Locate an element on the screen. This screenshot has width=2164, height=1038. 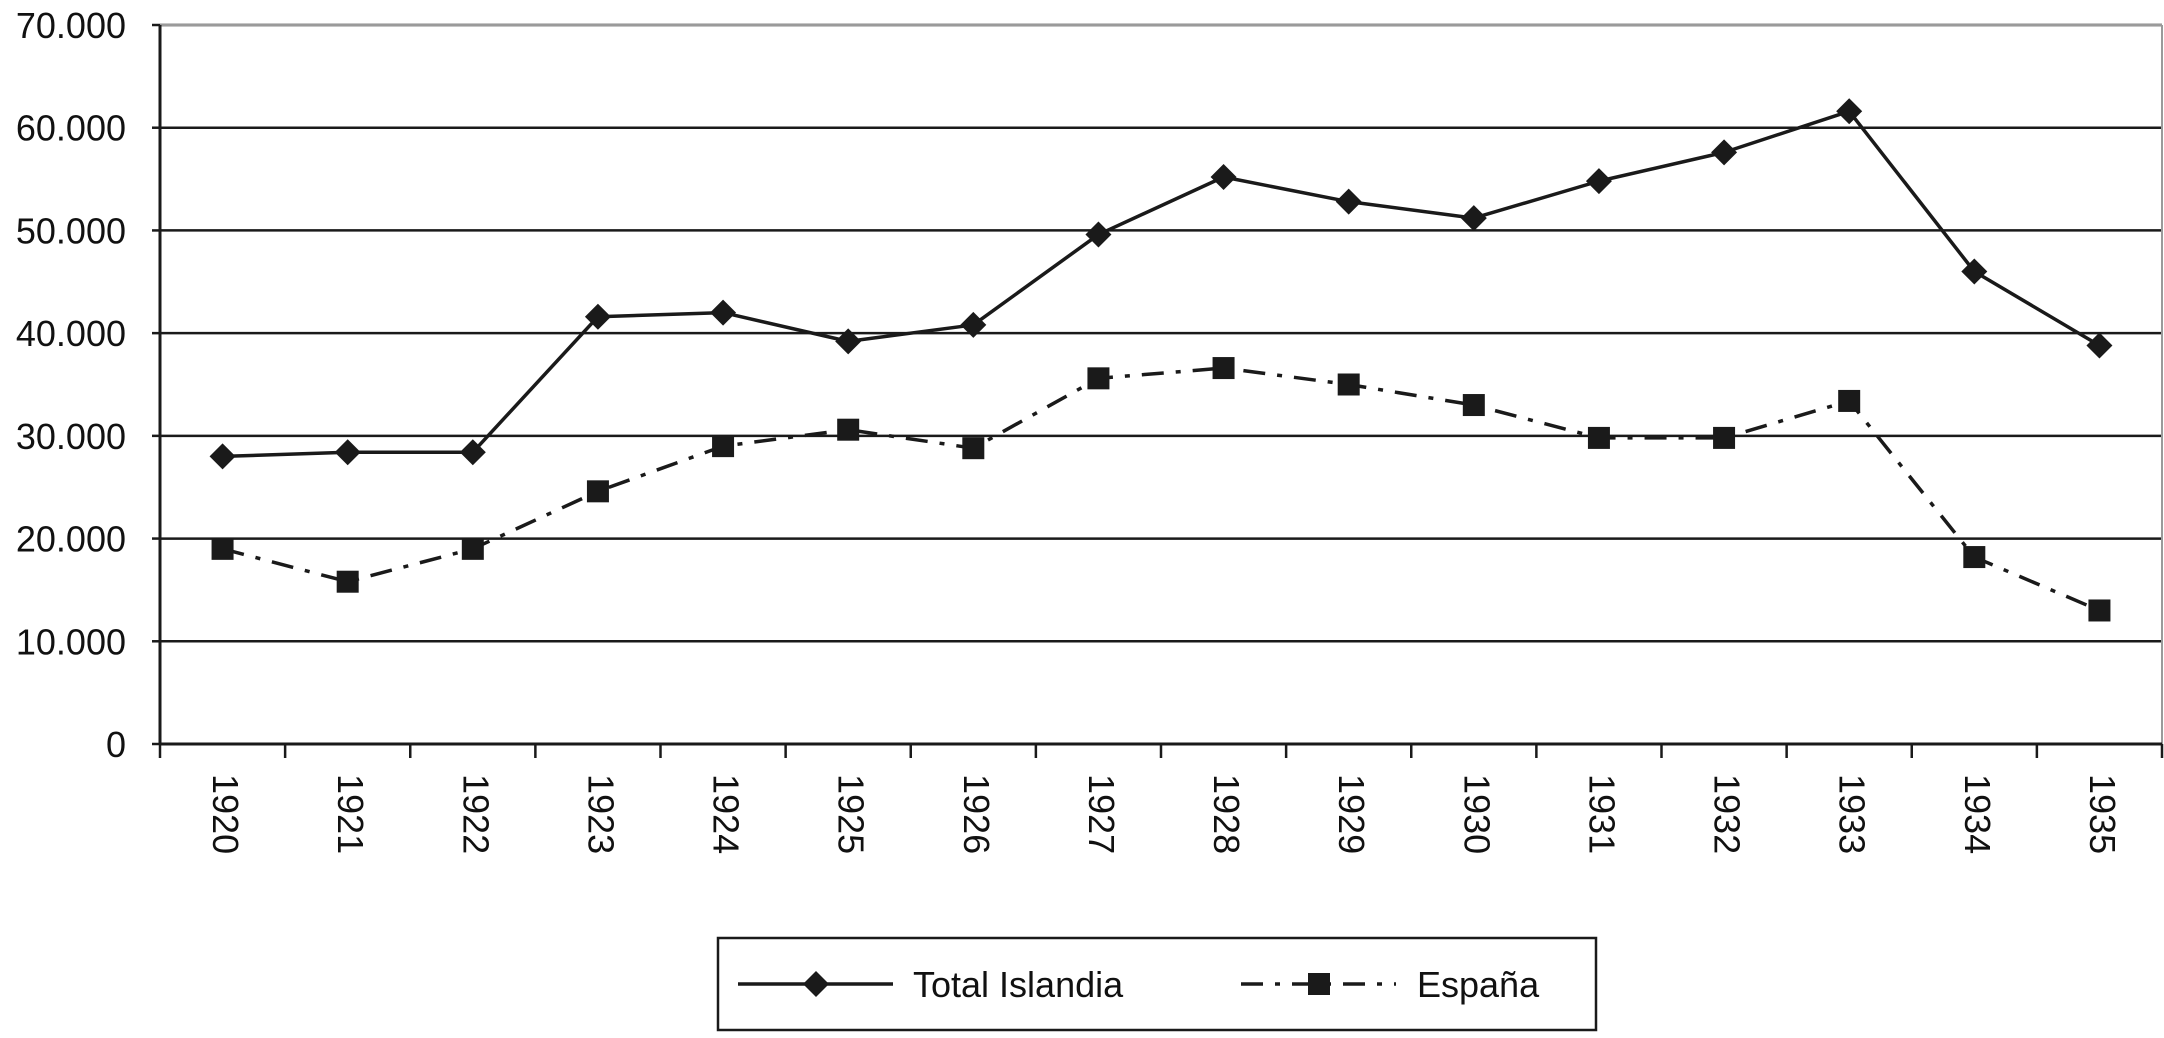
legend-label: España is located at coordinates (1478, 984).